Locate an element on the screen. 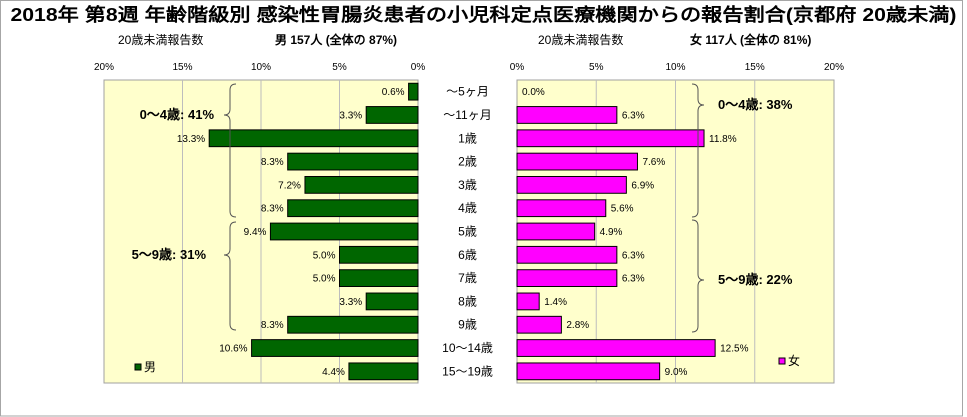  female-x-tick-label: 5% is located at coordinates (596, 67).